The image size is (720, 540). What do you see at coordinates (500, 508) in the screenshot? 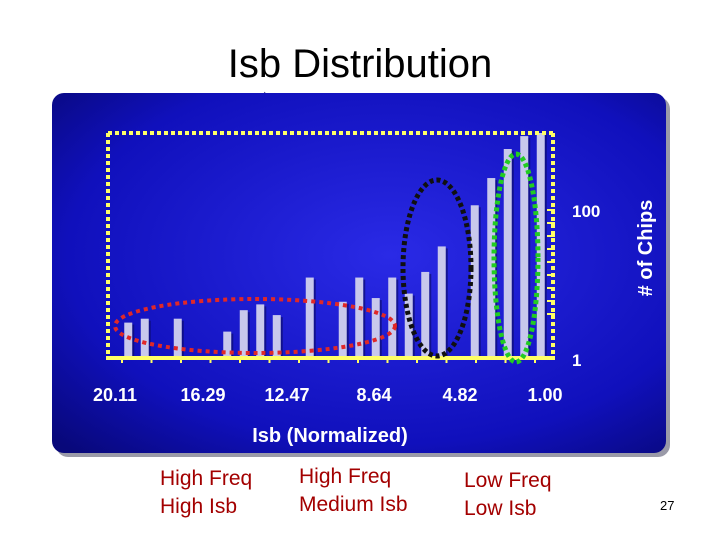
I see `caption-line: Low Isb` at bounding box center [500, 508].